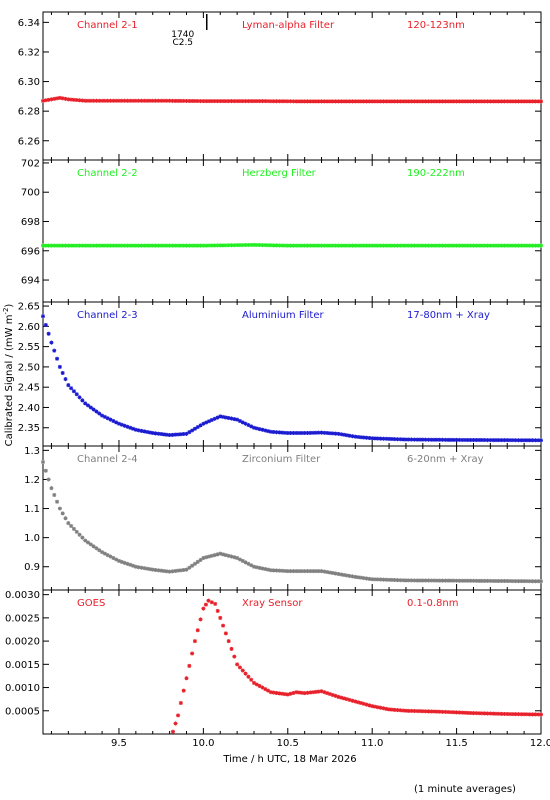  I want to click on filter-name: Lyman-alpha Filter, so click(288, 25).